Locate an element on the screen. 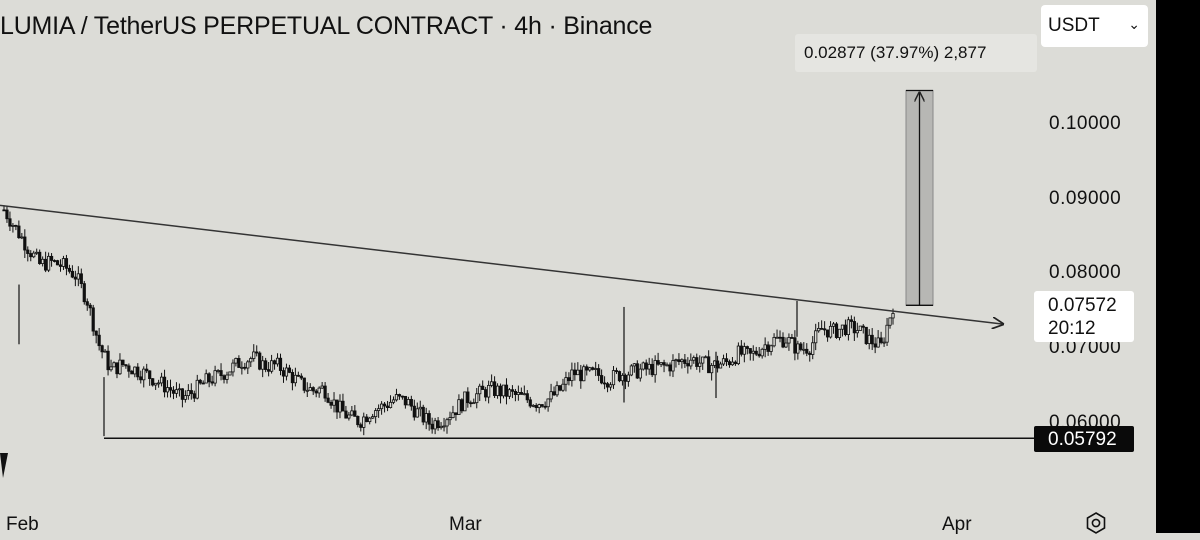 This screenshot has height=540, width=1200. y-tick-label: 0.08000 is located at coordinates (1085, 273).